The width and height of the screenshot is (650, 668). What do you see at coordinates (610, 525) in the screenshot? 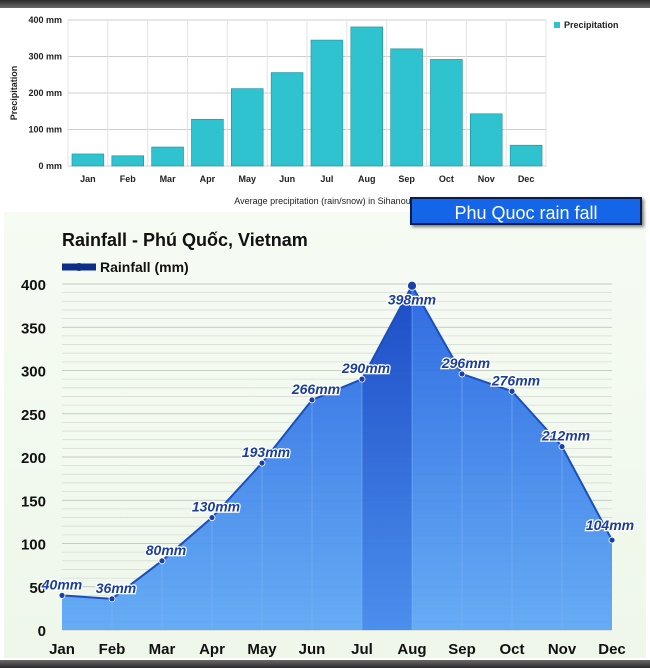
I see `data-label: 104mm` at bounding box center [610, 525].